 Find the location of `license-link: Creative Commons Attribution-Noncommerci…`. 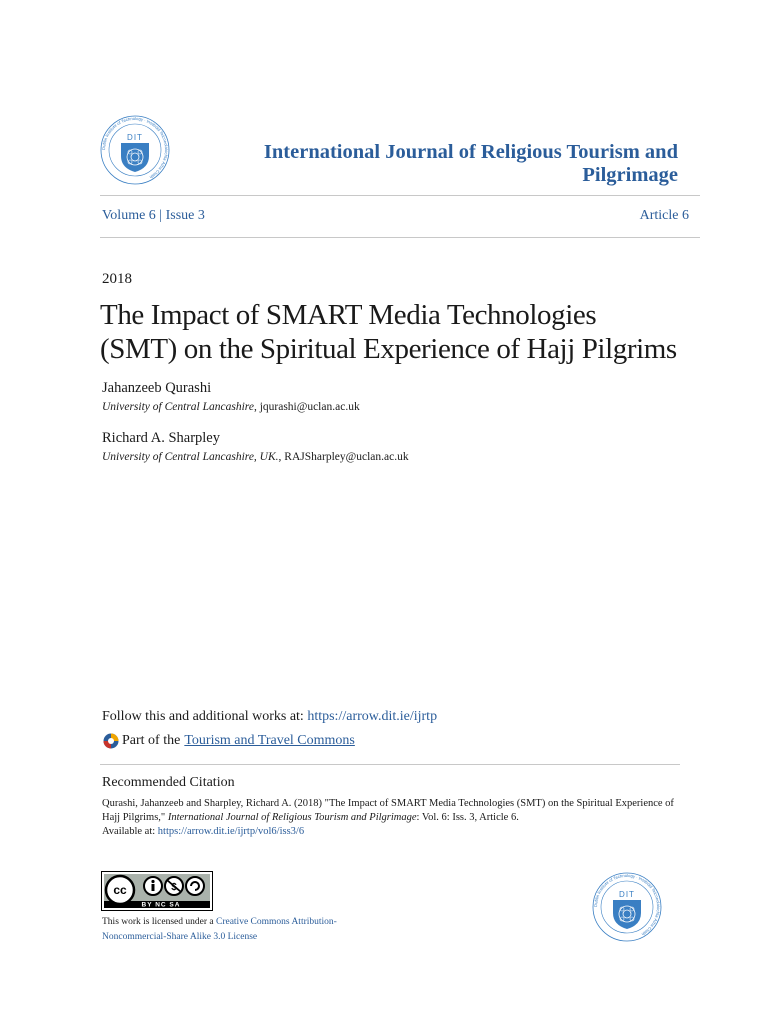

license-link: Creative Commons Attribution-Noncommerci… is located at coordinates (219, 929).